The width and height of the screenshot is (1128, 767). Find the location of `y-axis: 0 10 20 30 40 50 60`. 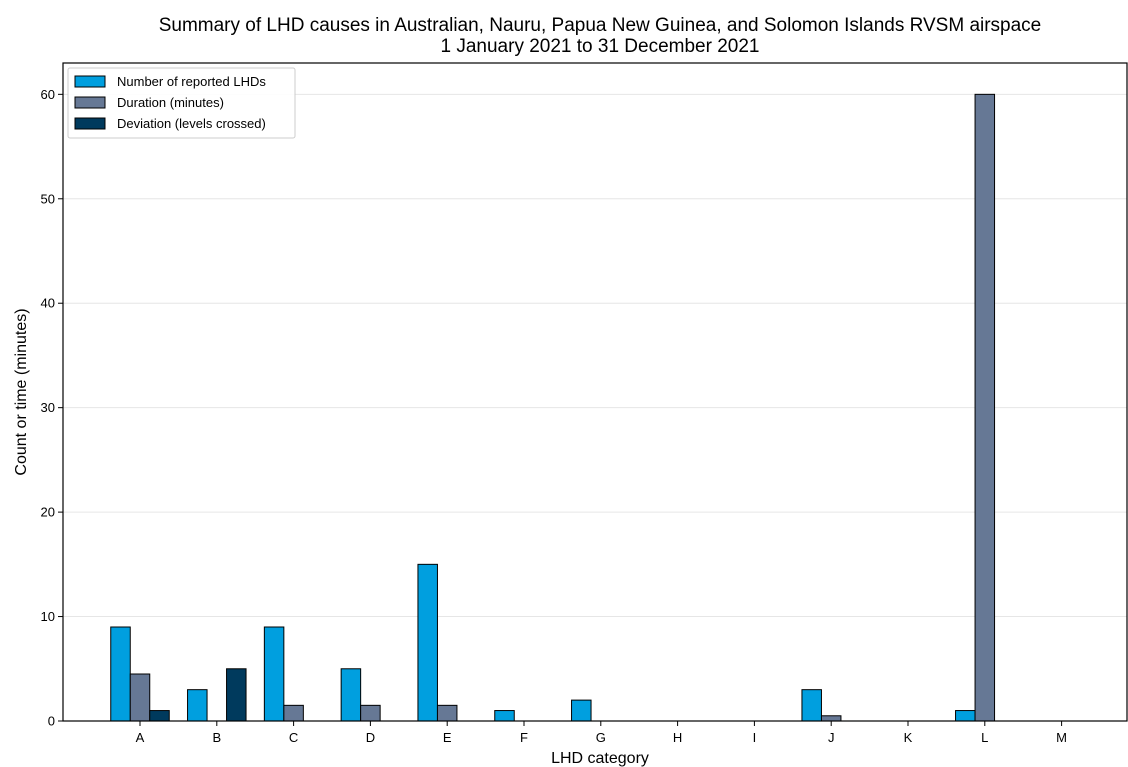

y-axis: 0 10 20 30 40 50 60 is located at coordinates (52, 408).